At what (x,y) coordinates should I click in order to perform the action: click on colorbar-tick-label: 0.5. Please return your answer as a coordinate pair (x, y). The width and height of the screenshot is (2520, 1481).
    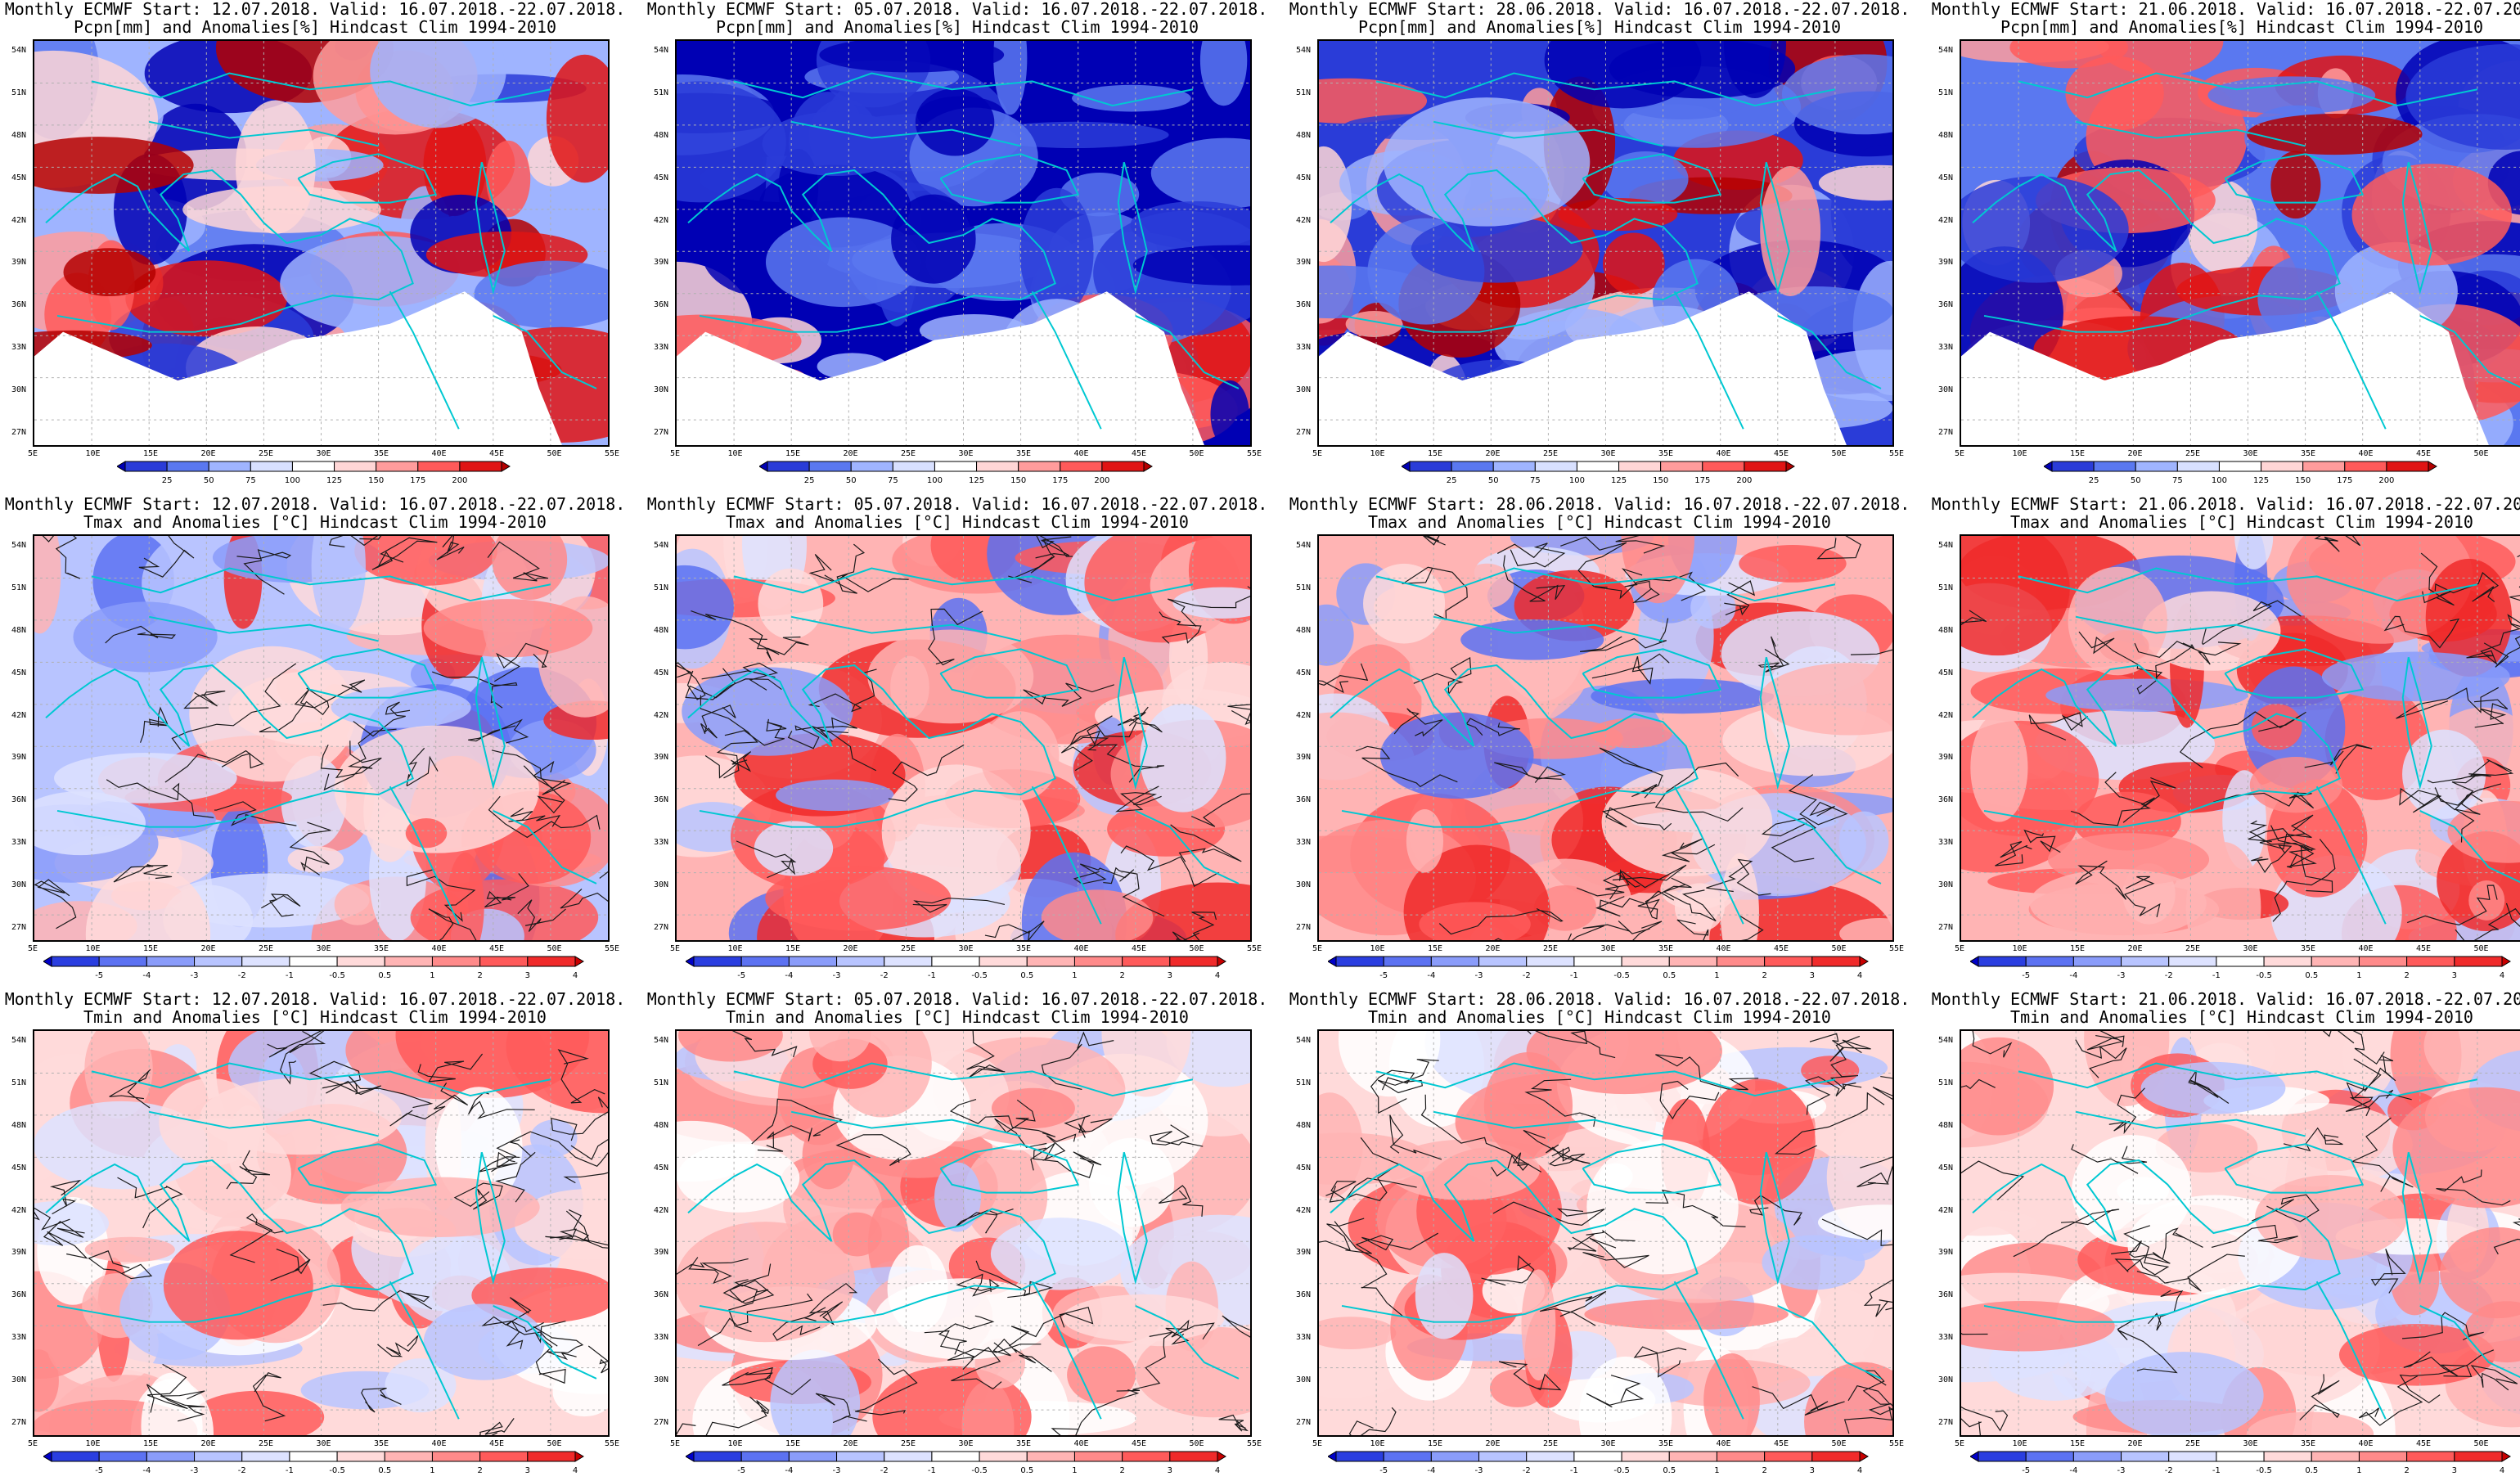
    Looking at the image, I should click on (385, 1470).